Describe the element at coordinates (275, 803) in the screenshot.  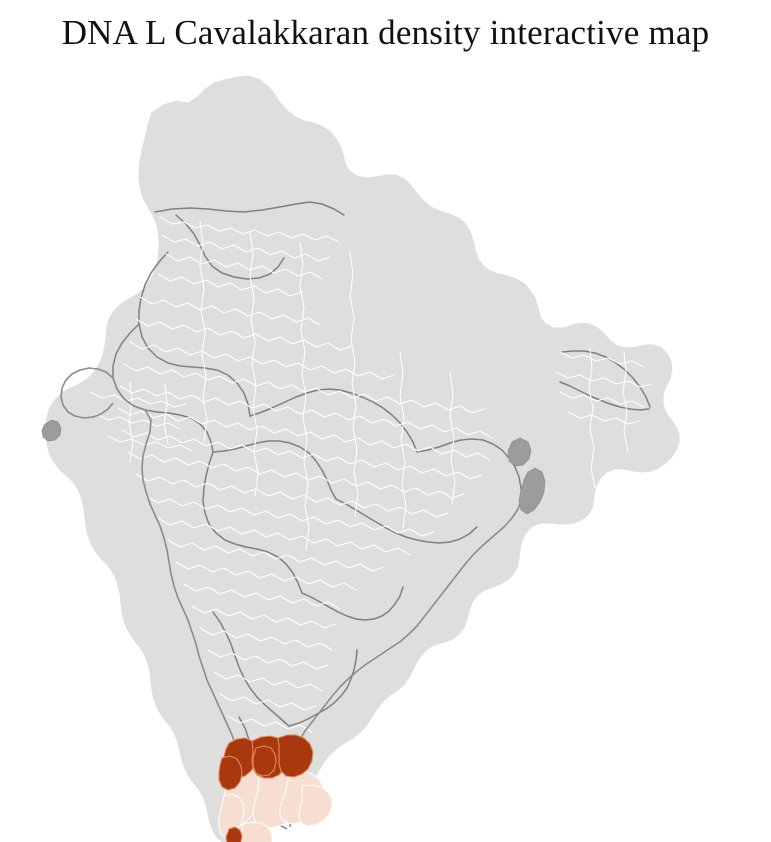
I see `highlight-low-density-group` at that location.